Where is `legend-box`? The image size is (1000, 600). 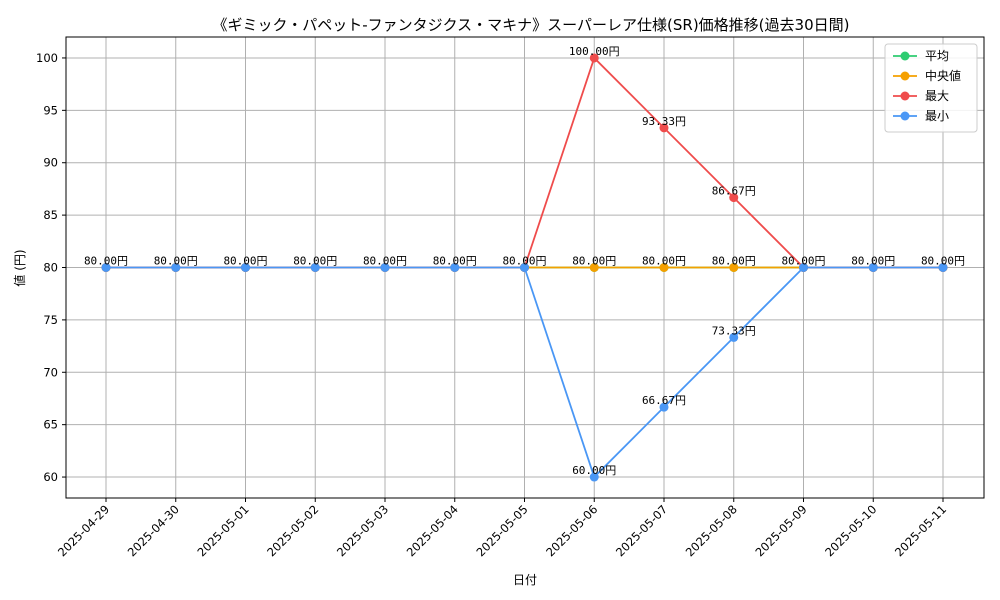
legend-box is located at coordinates (931, 88).